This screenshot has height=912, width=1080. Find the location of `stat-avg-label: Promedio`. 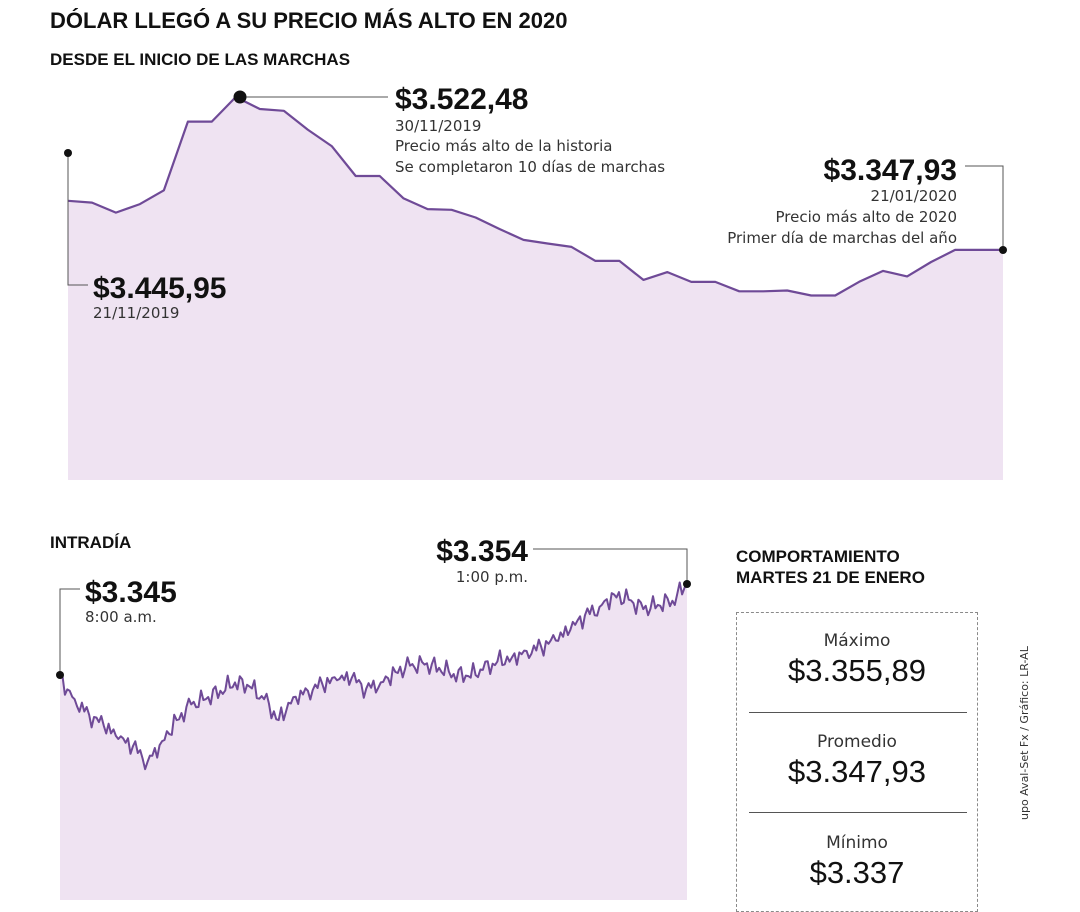

stat-avg-label: Promedio is located at coordinates (857, 742).